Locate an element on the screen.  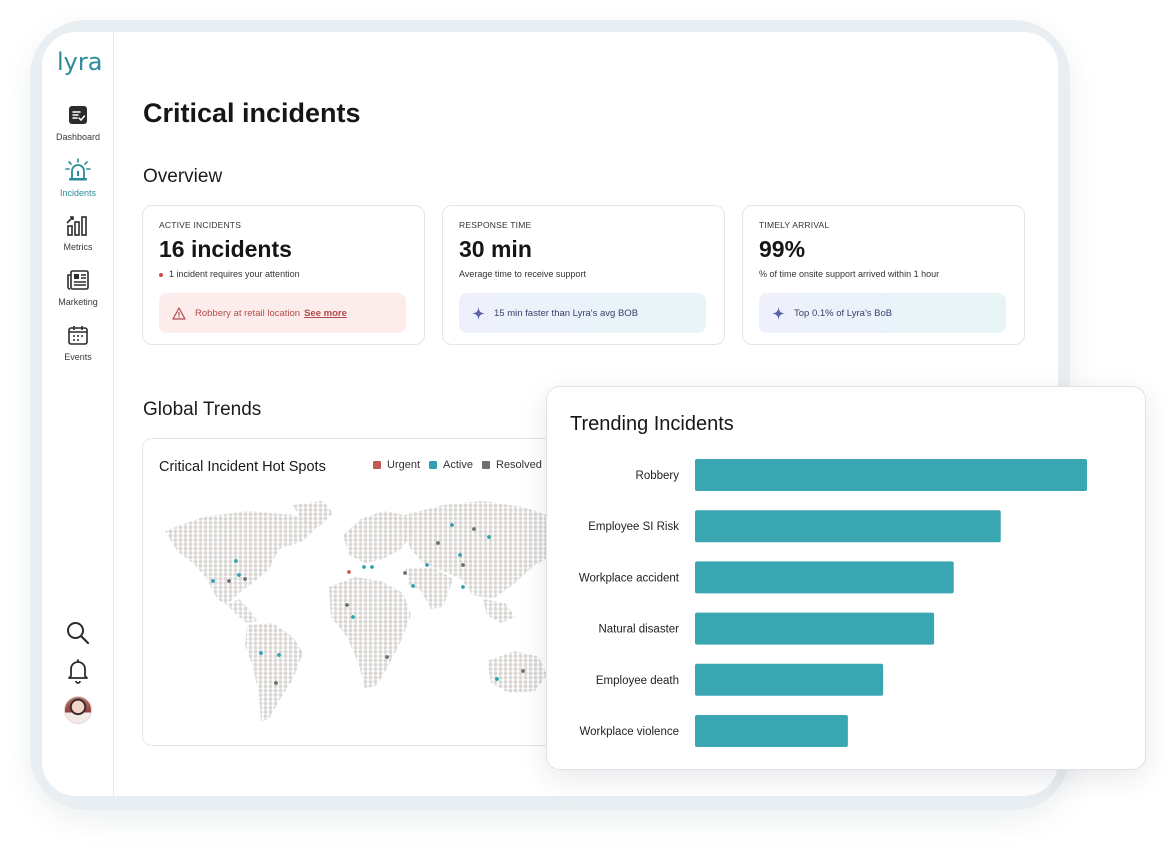
map-title: Critical Incident Hot Spots is located at coordinates (242, 467).